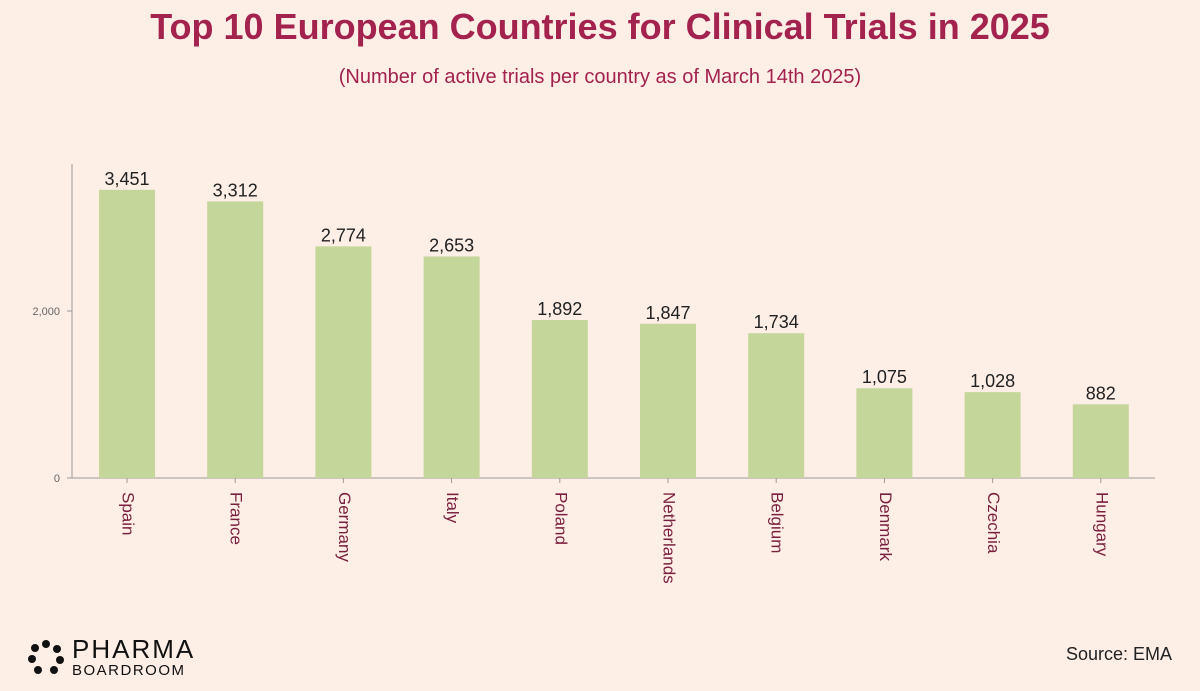 The width and height of the screenshot is (1200, 691). I want to click on logo-text-pharma: PHARMA, so click(134, 649).